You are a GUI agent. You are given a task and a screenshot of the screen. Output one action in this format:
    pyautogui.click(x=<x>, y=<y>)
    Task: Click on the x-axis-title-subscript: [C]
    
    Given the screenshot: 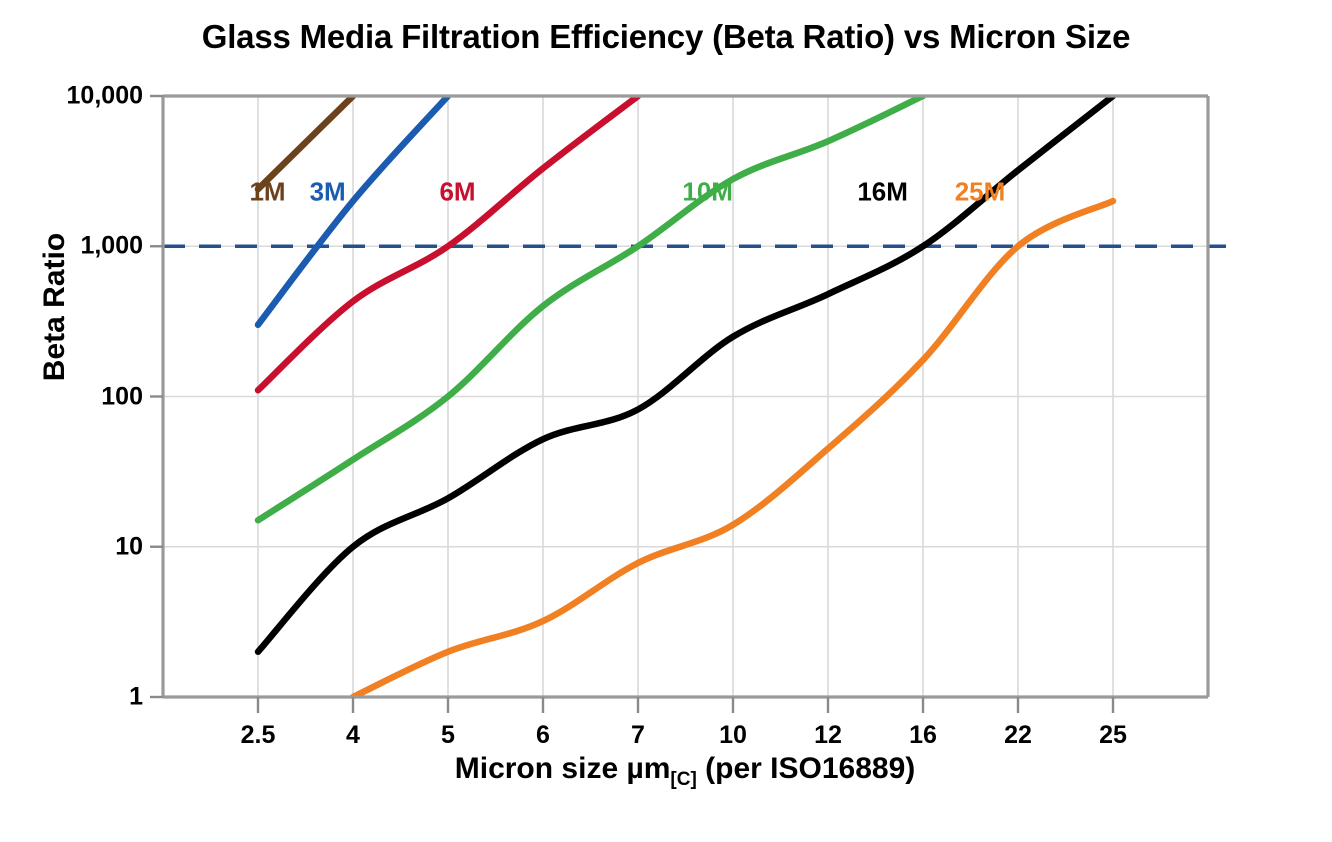 What is the action you would take?
    pyautogui.click(x=683, y=779)
    